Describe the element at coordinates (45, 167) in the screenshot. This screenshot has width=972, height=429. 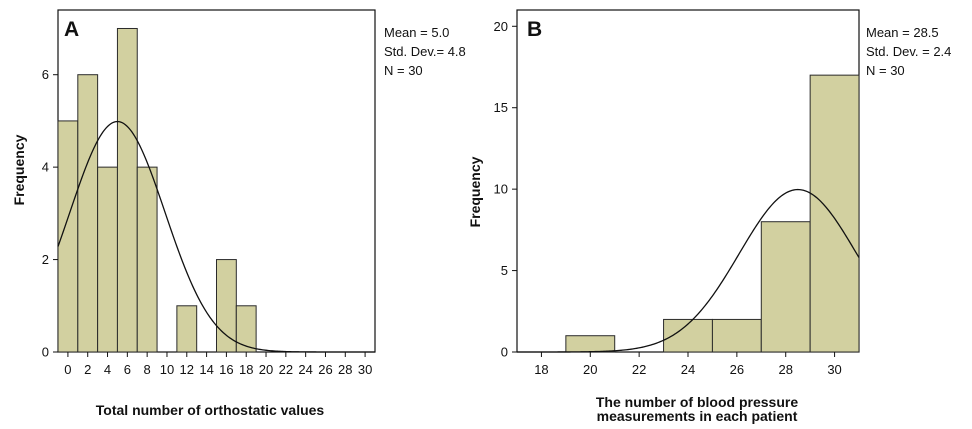
I see `panel-a-y-tick-label-2: 4` at that location.